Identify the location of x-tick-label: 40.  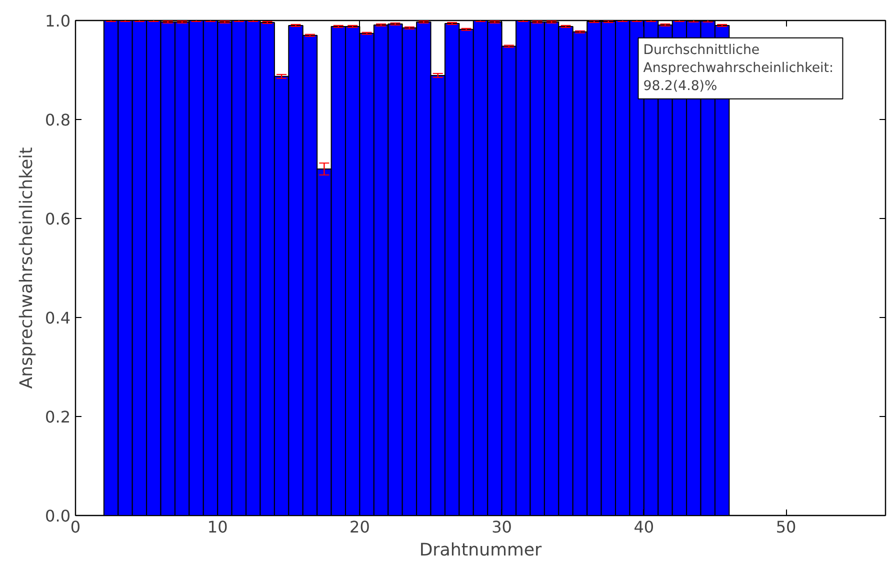
(644, 527).